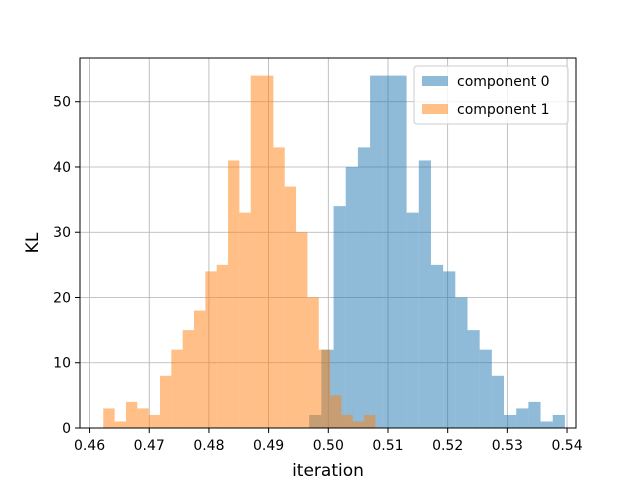 The width and height of the screenshot is (640, 480). Describe the element at coordinates (566, 446) in the screenshot. I see `x-tick-label: 0.54` at that location.